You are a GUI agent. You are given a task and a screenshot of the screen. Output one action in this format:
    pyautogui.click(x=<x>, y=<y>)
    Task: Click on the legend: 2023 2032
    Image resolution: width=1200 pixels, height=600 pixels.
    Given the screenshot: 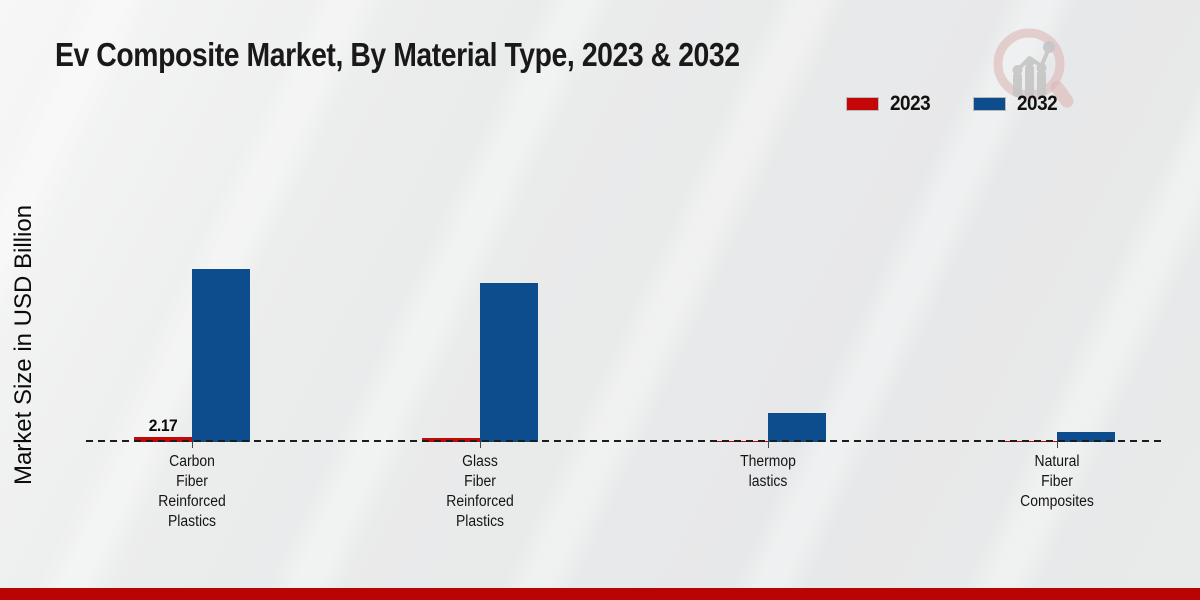 What is the action you would take?
    pyautogui.click(x=953, y=104)
    